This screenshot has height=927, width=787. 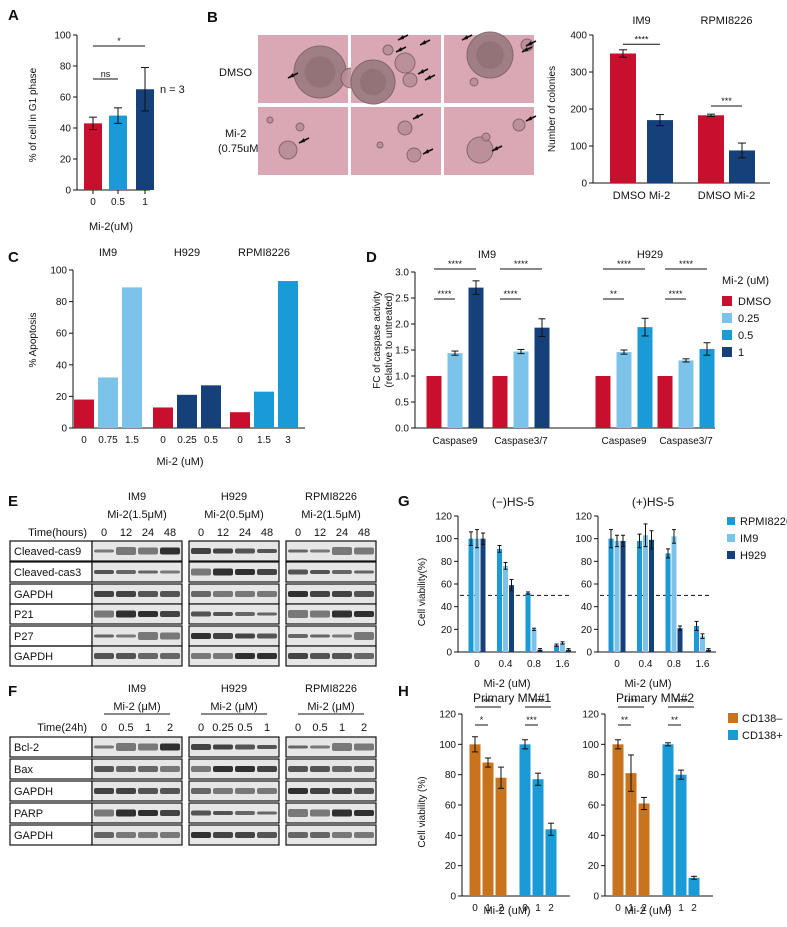 I want to click on panel-h-legend-label: CD138+, so click(x=762, y=736).